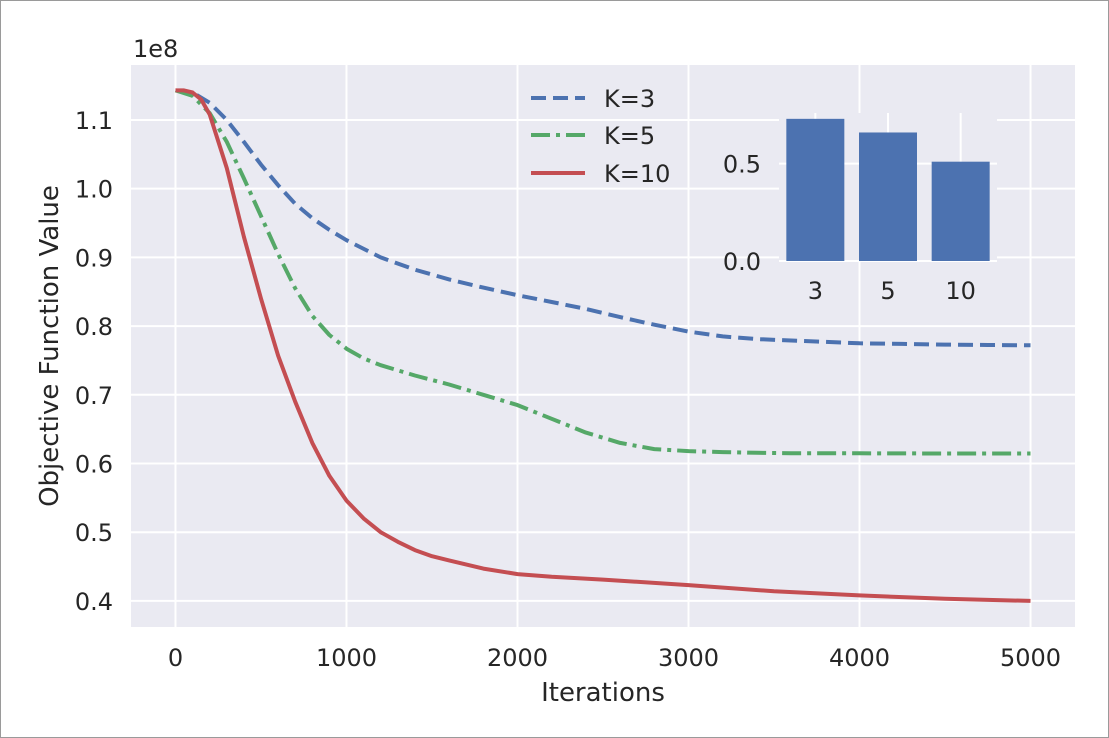  What do you see at coordinates (1030, 658) in the screenshot?
I see `x-tick-label: 5000` at bounding box center [1030, 658].